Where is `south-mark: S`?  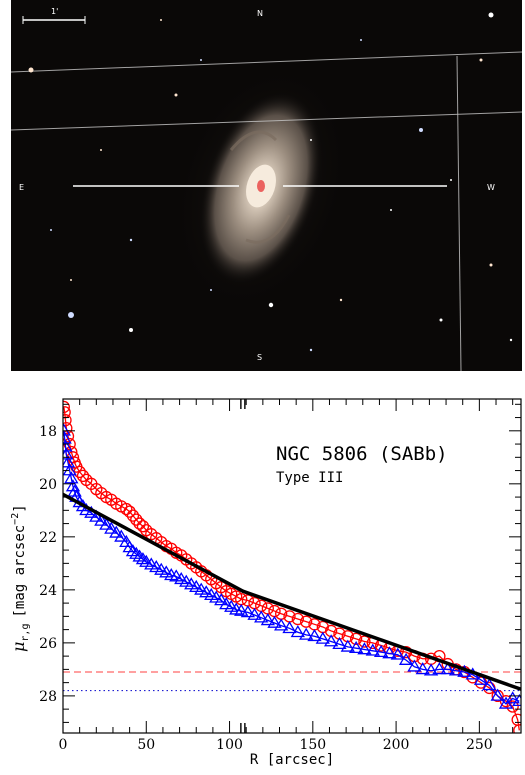
south-mark: S is located at coordinates (259, 357).